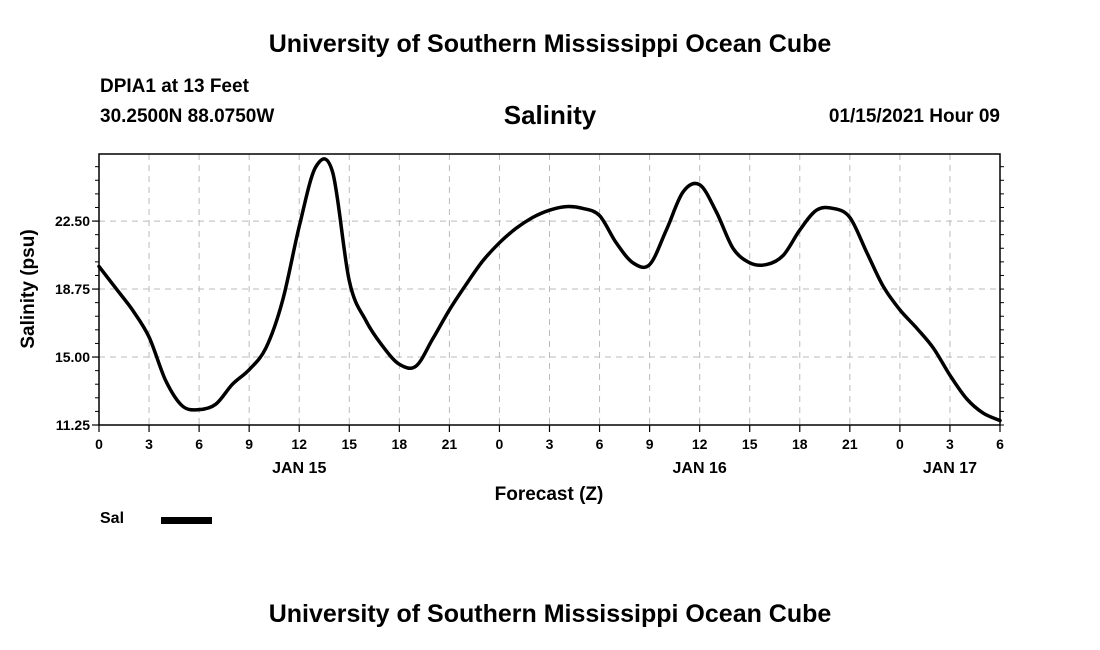 Image resolution: width=1100 pixels, height=650 pixels. Describe the element at coordinates (72, 289) in the screenshot. I see `y-tick-label: 18.75` at that location.